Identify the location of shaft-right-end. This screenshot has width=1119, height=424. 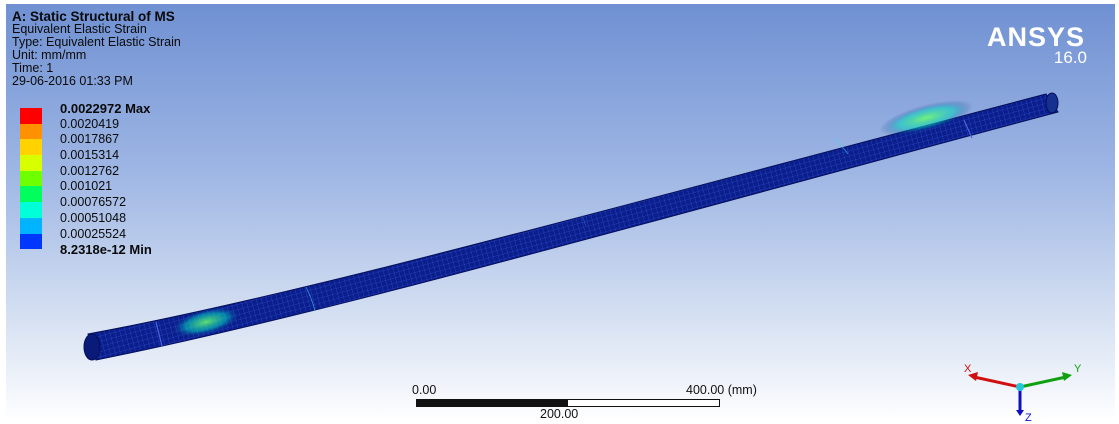
(1052, 103).